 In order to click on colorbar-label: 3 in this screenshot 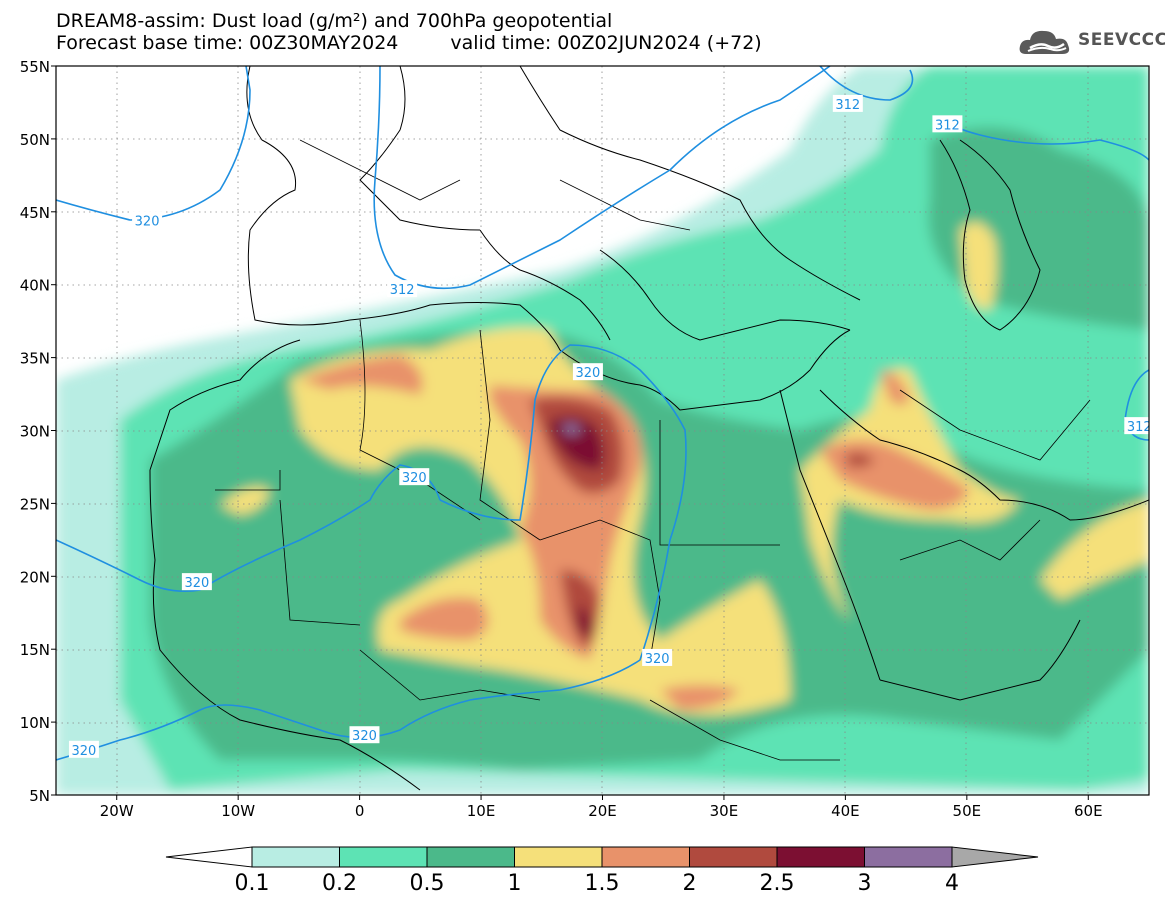, I will do `click(865, 883)`.